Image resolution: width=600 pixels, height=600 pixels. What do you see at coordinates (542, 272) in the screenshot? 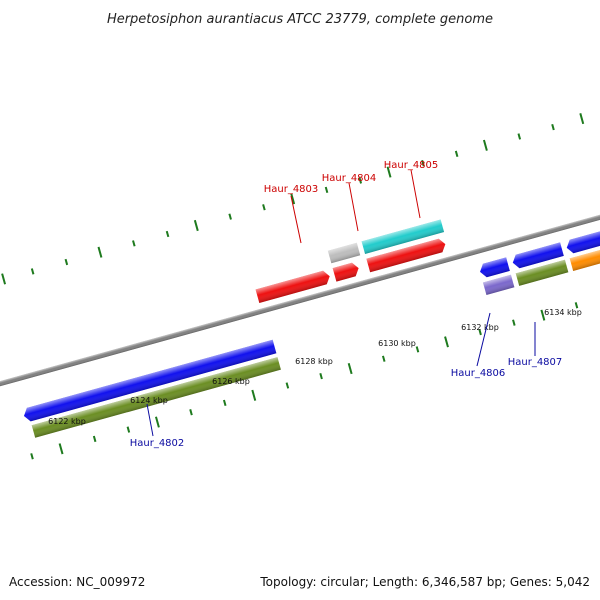
I see `gene-haur-4807-feature` at bounding box center [542, 272].